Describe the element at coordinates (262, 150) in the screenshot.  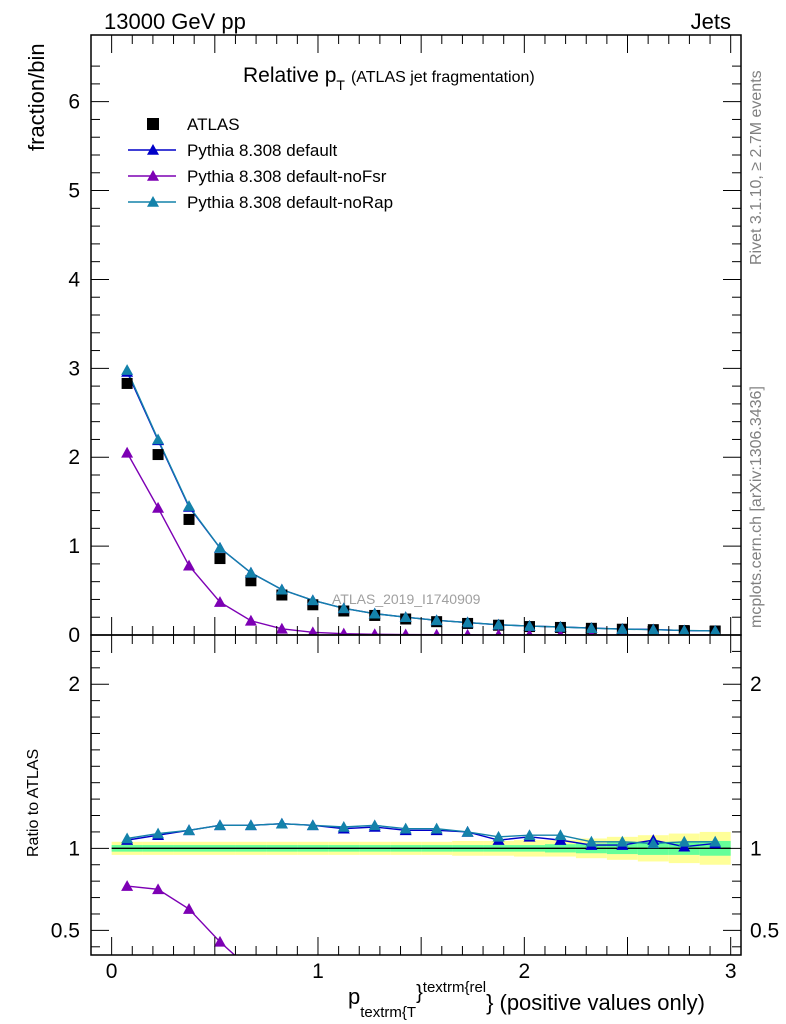
I see `legend-label-1: Pythia 8.308 default` at that location.